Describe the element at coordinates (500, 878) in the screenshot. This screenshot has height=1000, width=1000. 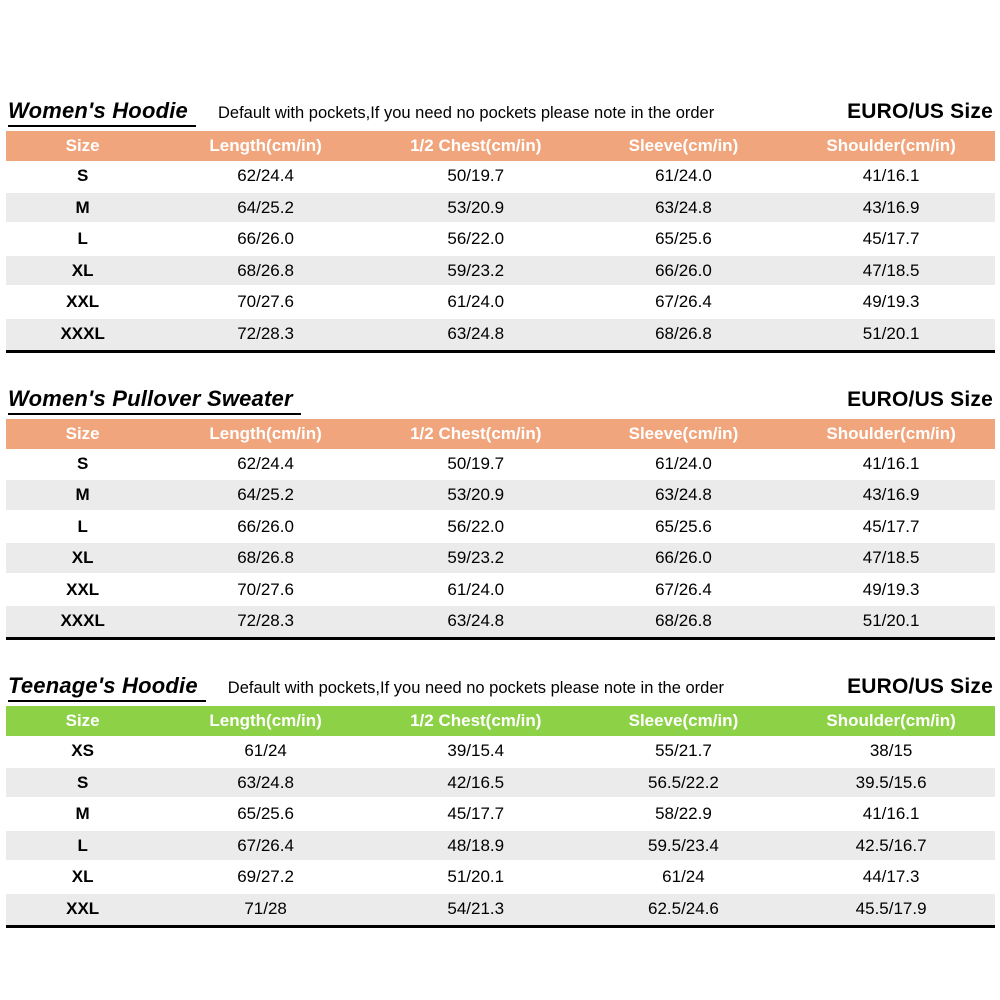
I see `table-row-xl: XL 69/27.2 51/20.1 61/24 44/17.3` at that location.